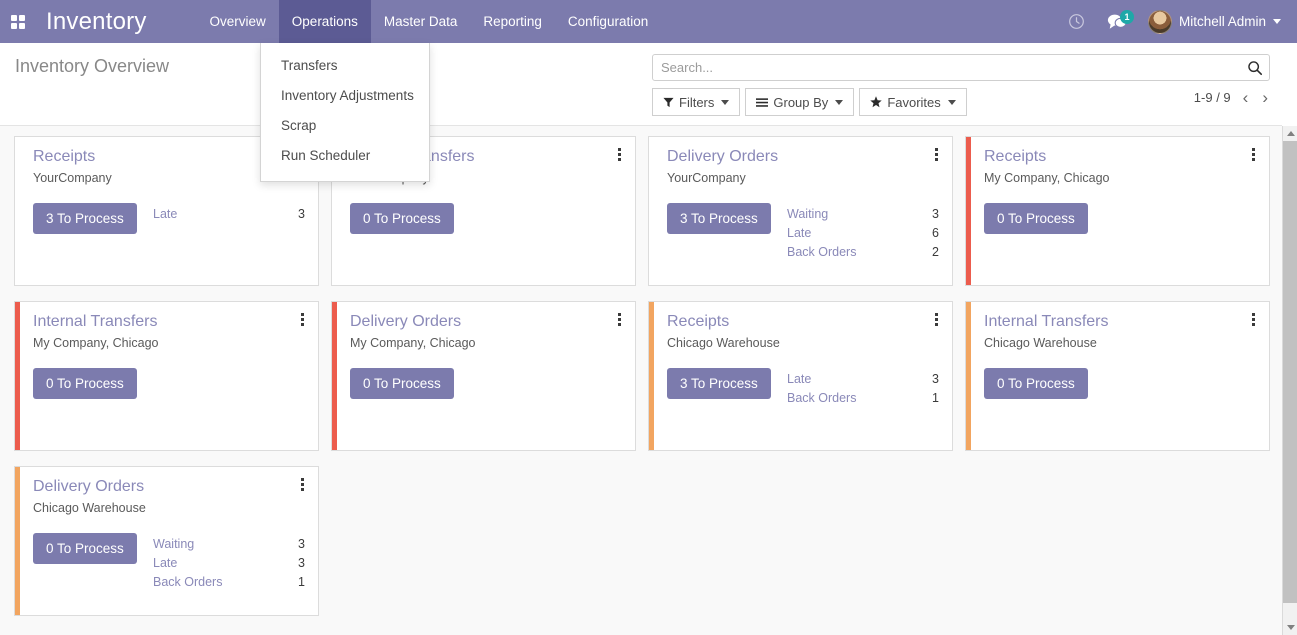  What do you see at coordinates (608, 21) in the screenshot?
I see `menu-item-configuration: Configuration` at bounding box center [608, 21].